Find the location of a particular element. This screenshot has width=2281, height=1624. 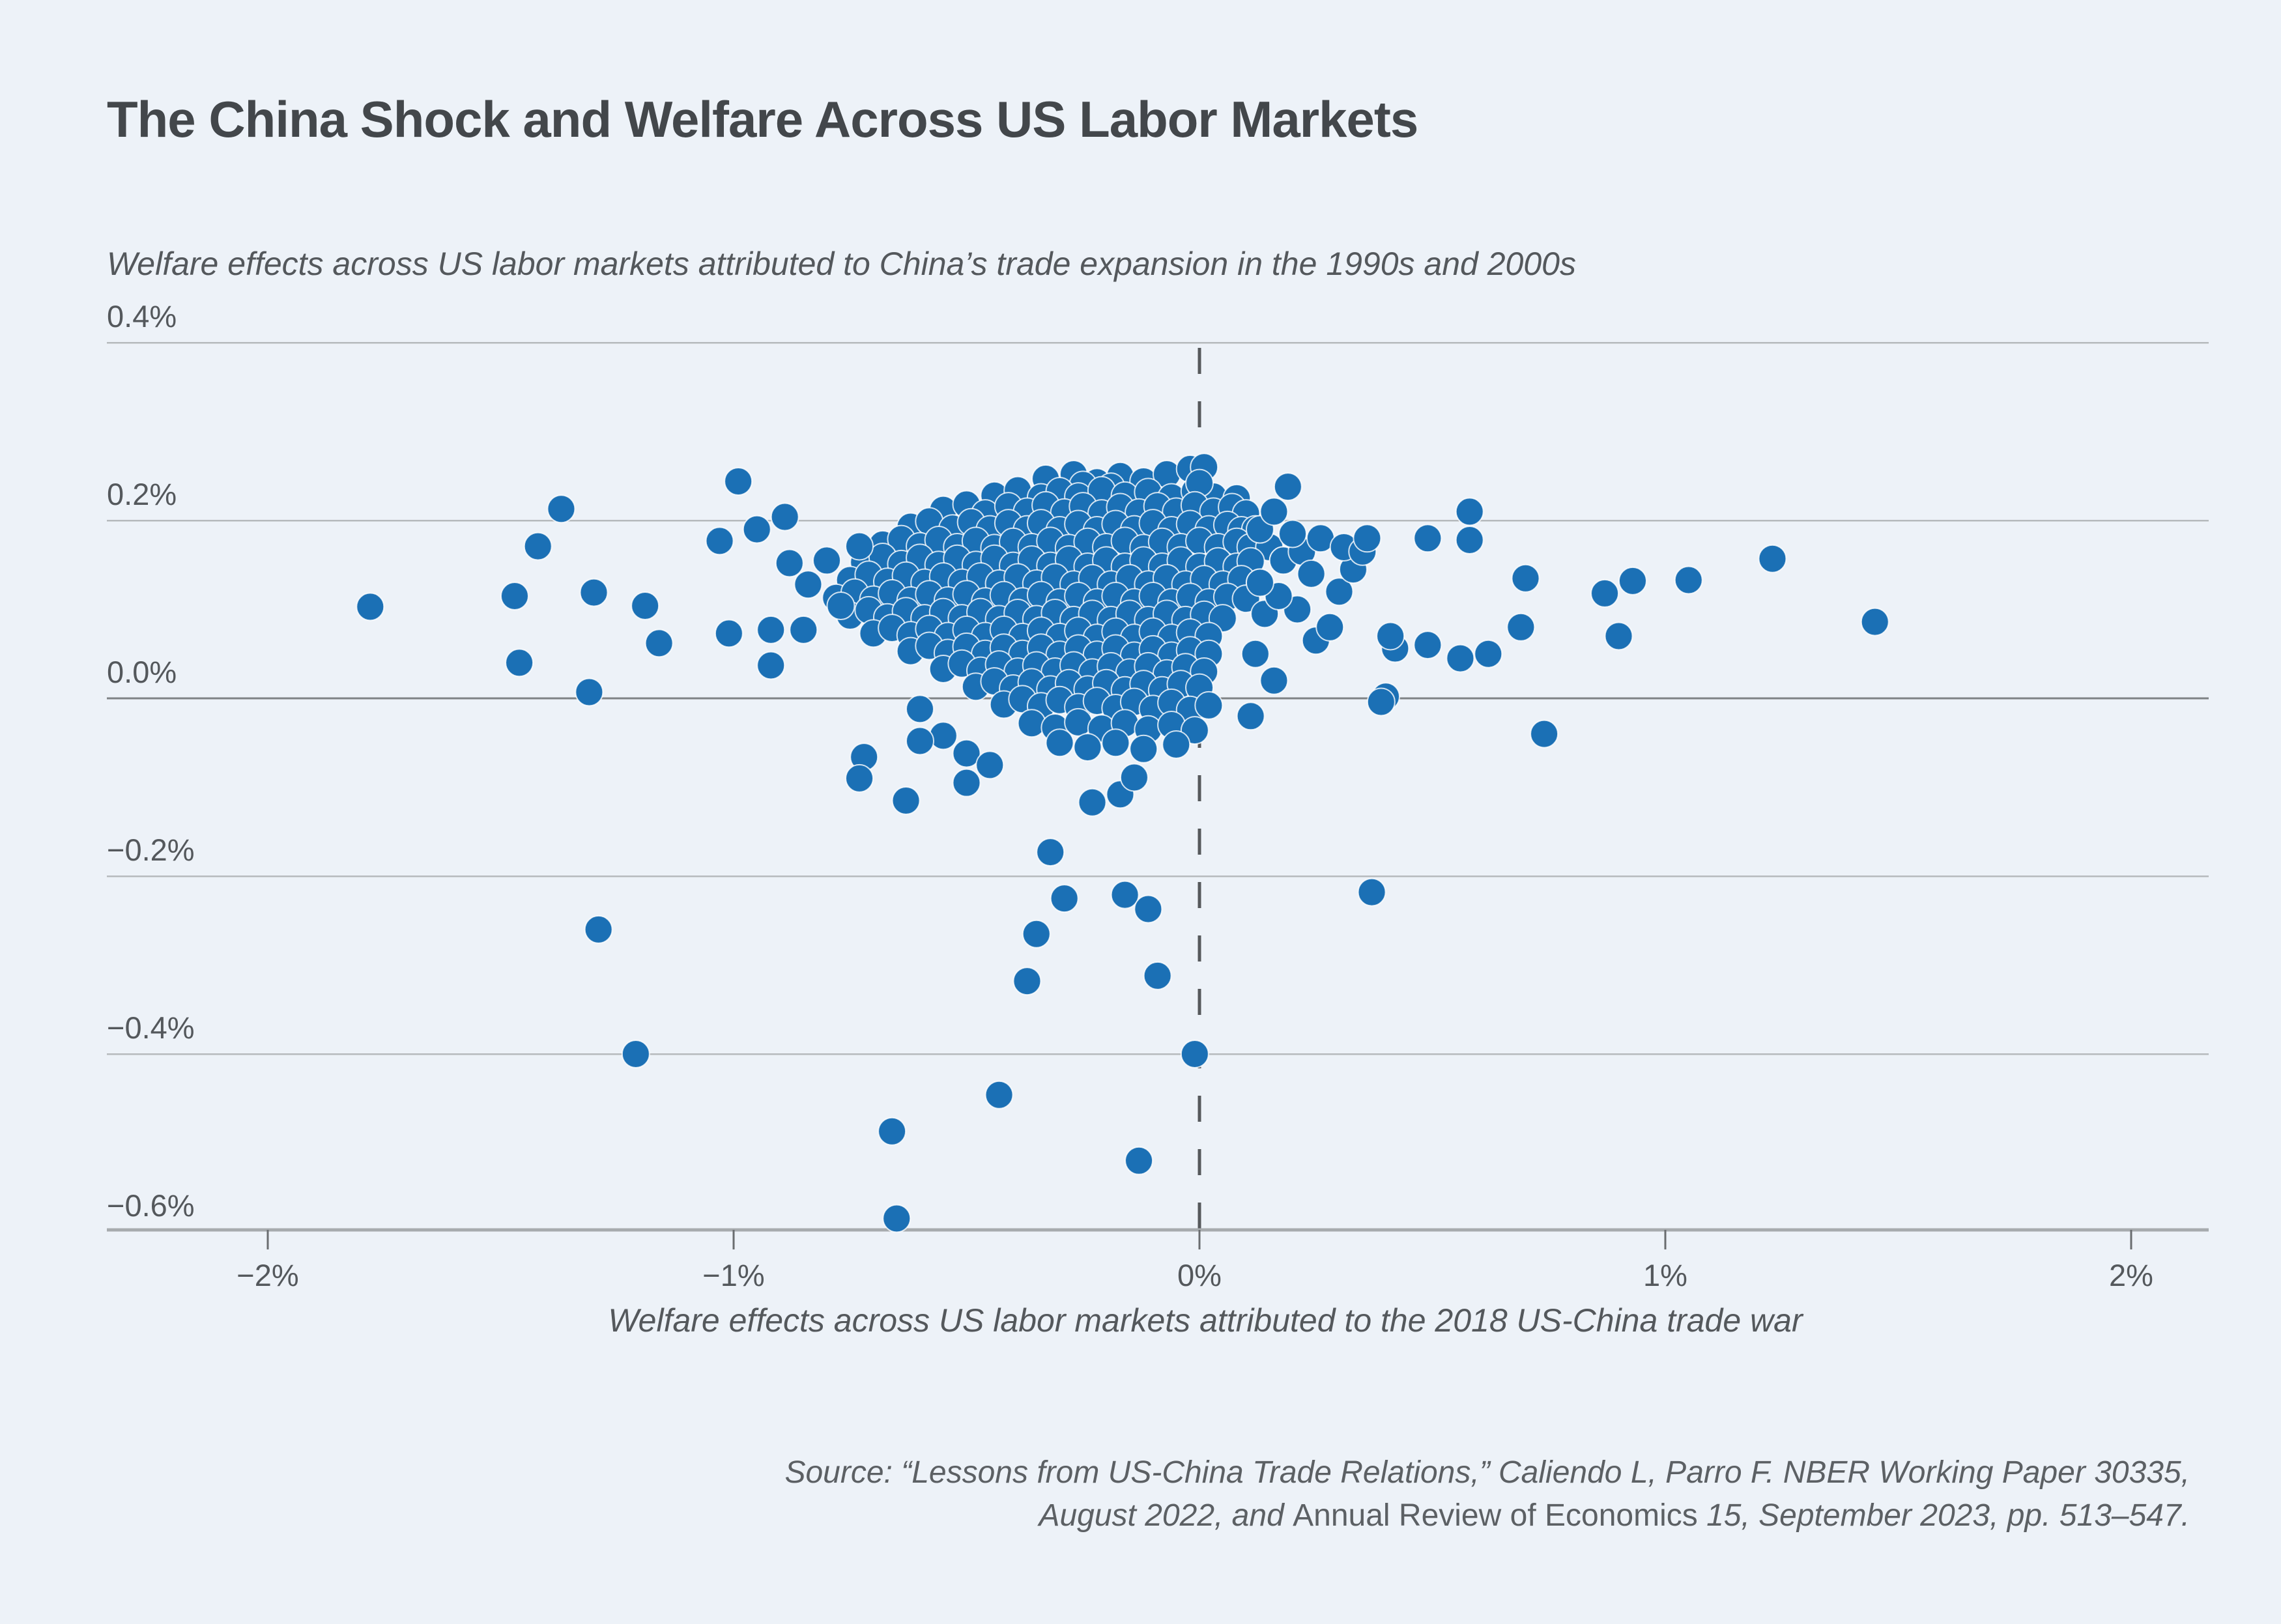

y-tick-label: 0.0% is located at coordinates (142, 672).